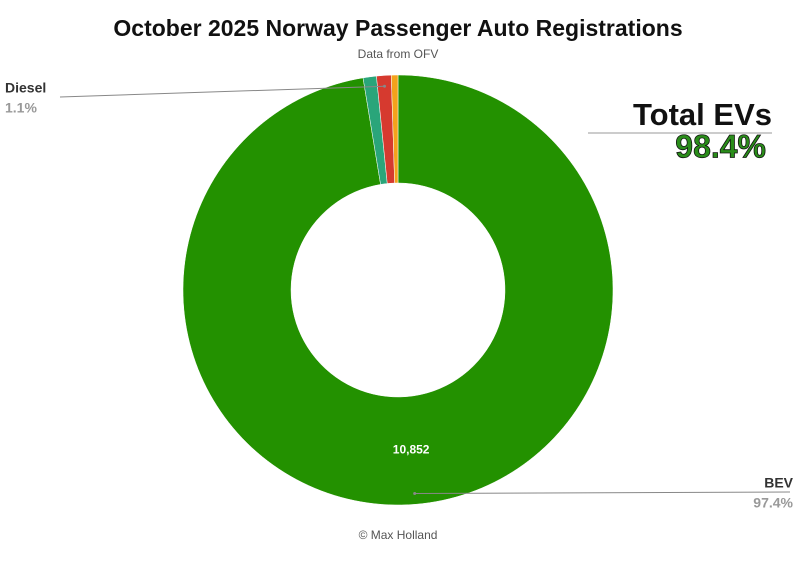 The height and width of the screenshot is (562, 800). Describe the element at coordinates (411, 450) in the screenshot. I see `slice-count-label: 10,852` at that location.